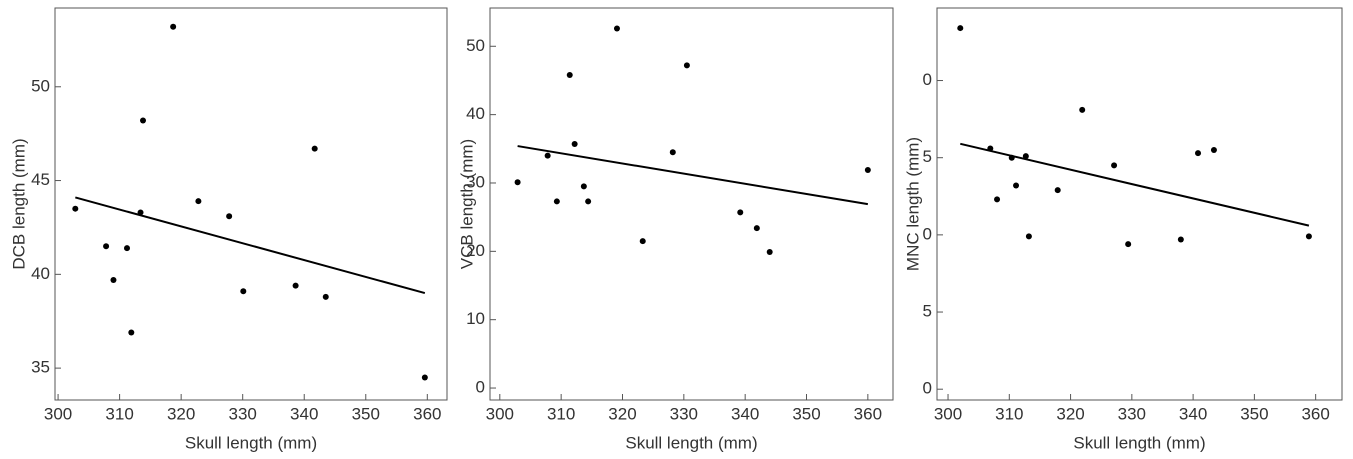 The width and height of the screenshot is (1353, 459). Describe the element at coordinates (40, 367) in the screenshot. I see `y-tick-label: 35` at that location.